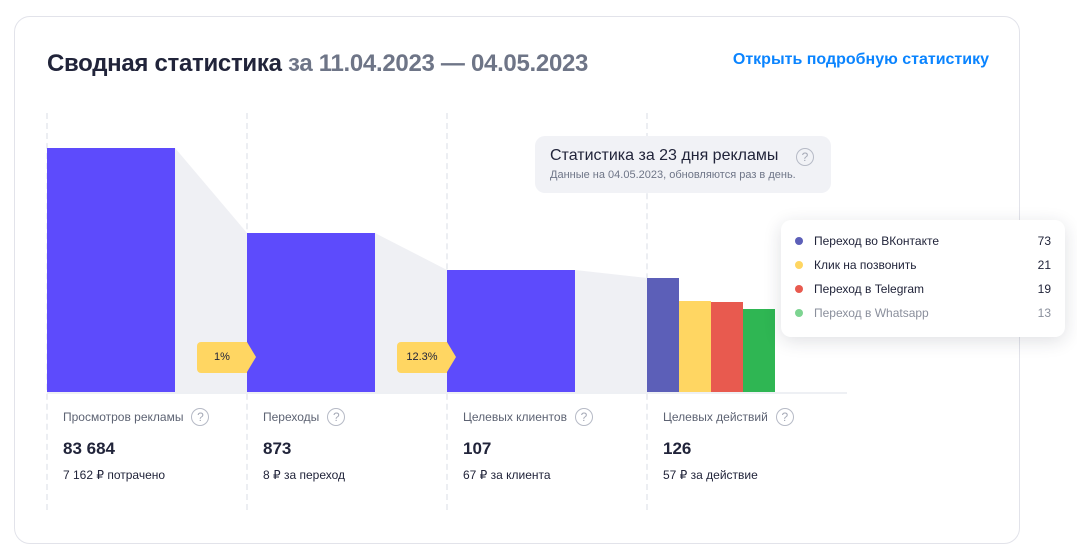  Describe the element at coordinates (304, 475) in the screenshot. I see `metric-subtext: 8 ₽ за переход` at that location.